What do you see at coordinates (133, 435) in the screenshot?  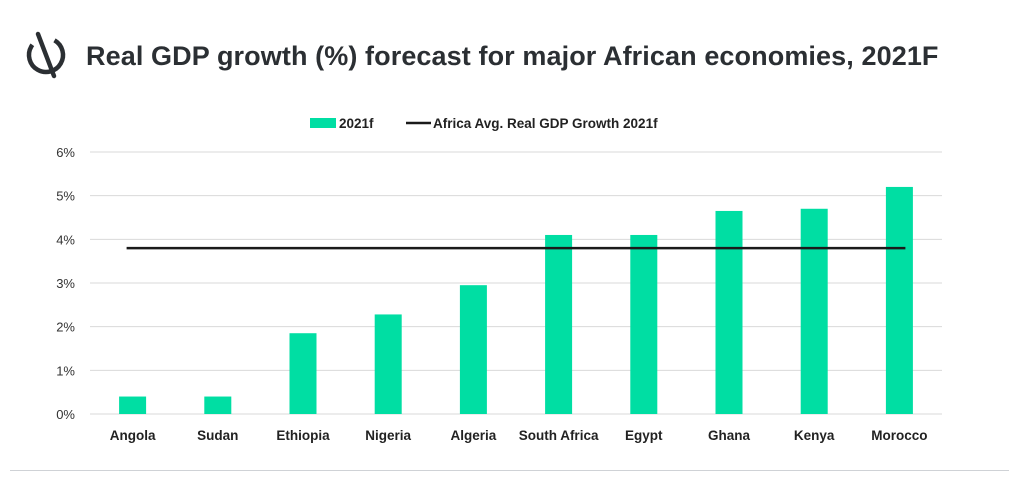 I see `x-tick-label: Angola` at bounding box center [133, 435].